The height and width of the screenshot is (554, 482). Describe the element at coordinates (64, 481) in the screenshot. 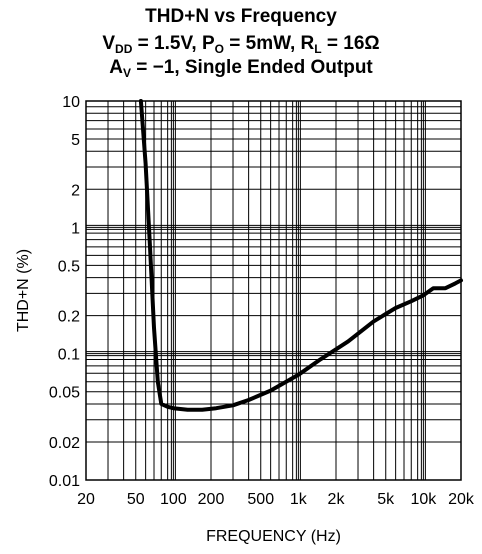

I see `y-tick-label: 0.01` at that location.